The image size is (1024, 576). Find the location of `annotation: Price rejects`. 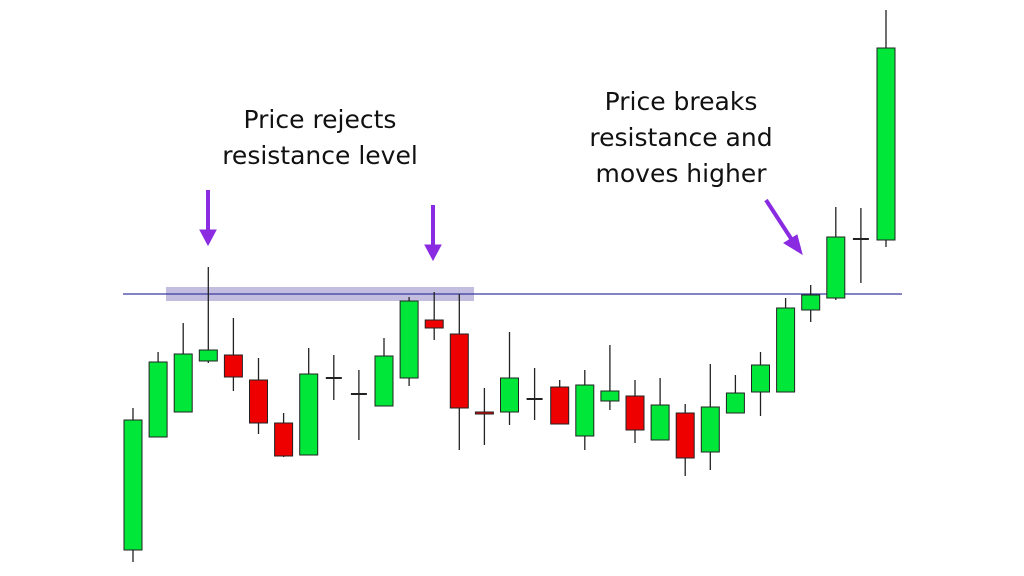

annotation: Price rejects is located at coordinates (320, 119).